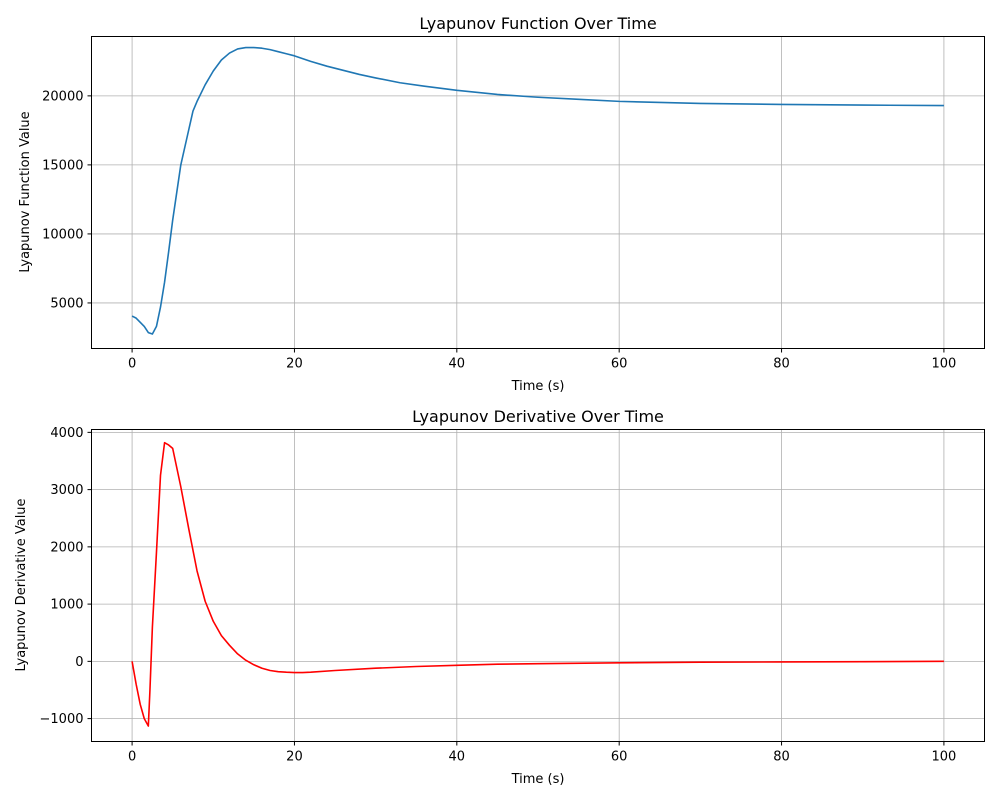 The width and height of the screenshot is (1000, 800). What do you see at coordinates (21, 584) in the screenshot?
I see `y-axis-label: Lyapunov Derivative Value` at bounding box center [21, 584].